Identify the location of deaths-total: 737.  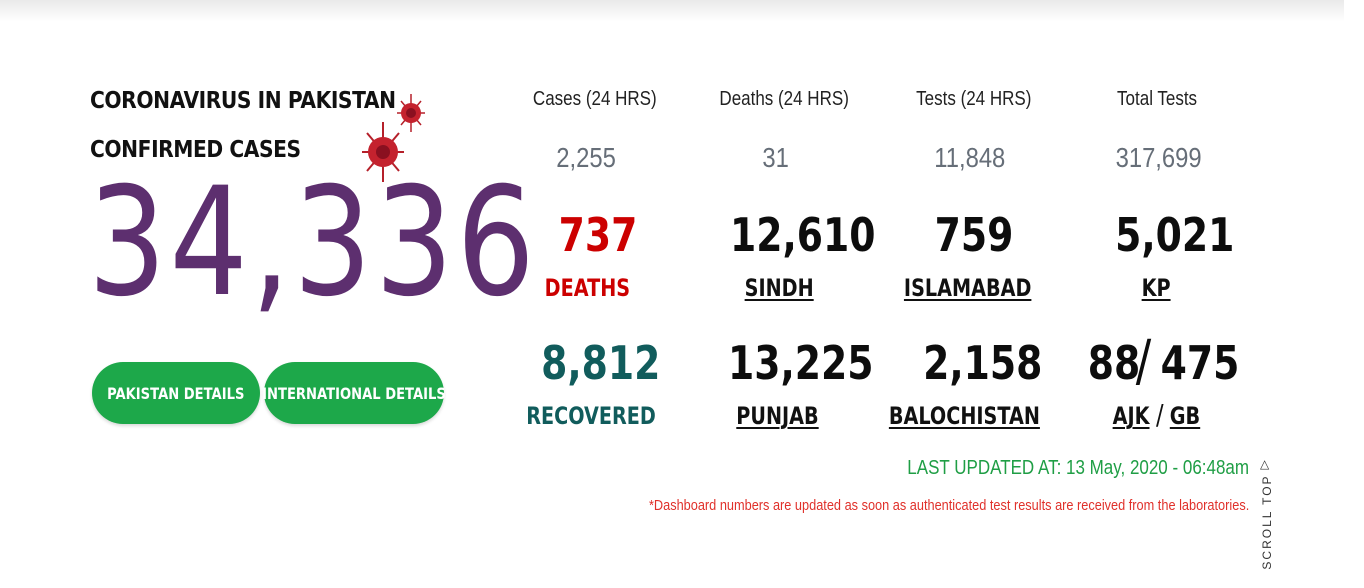
(598, 235).